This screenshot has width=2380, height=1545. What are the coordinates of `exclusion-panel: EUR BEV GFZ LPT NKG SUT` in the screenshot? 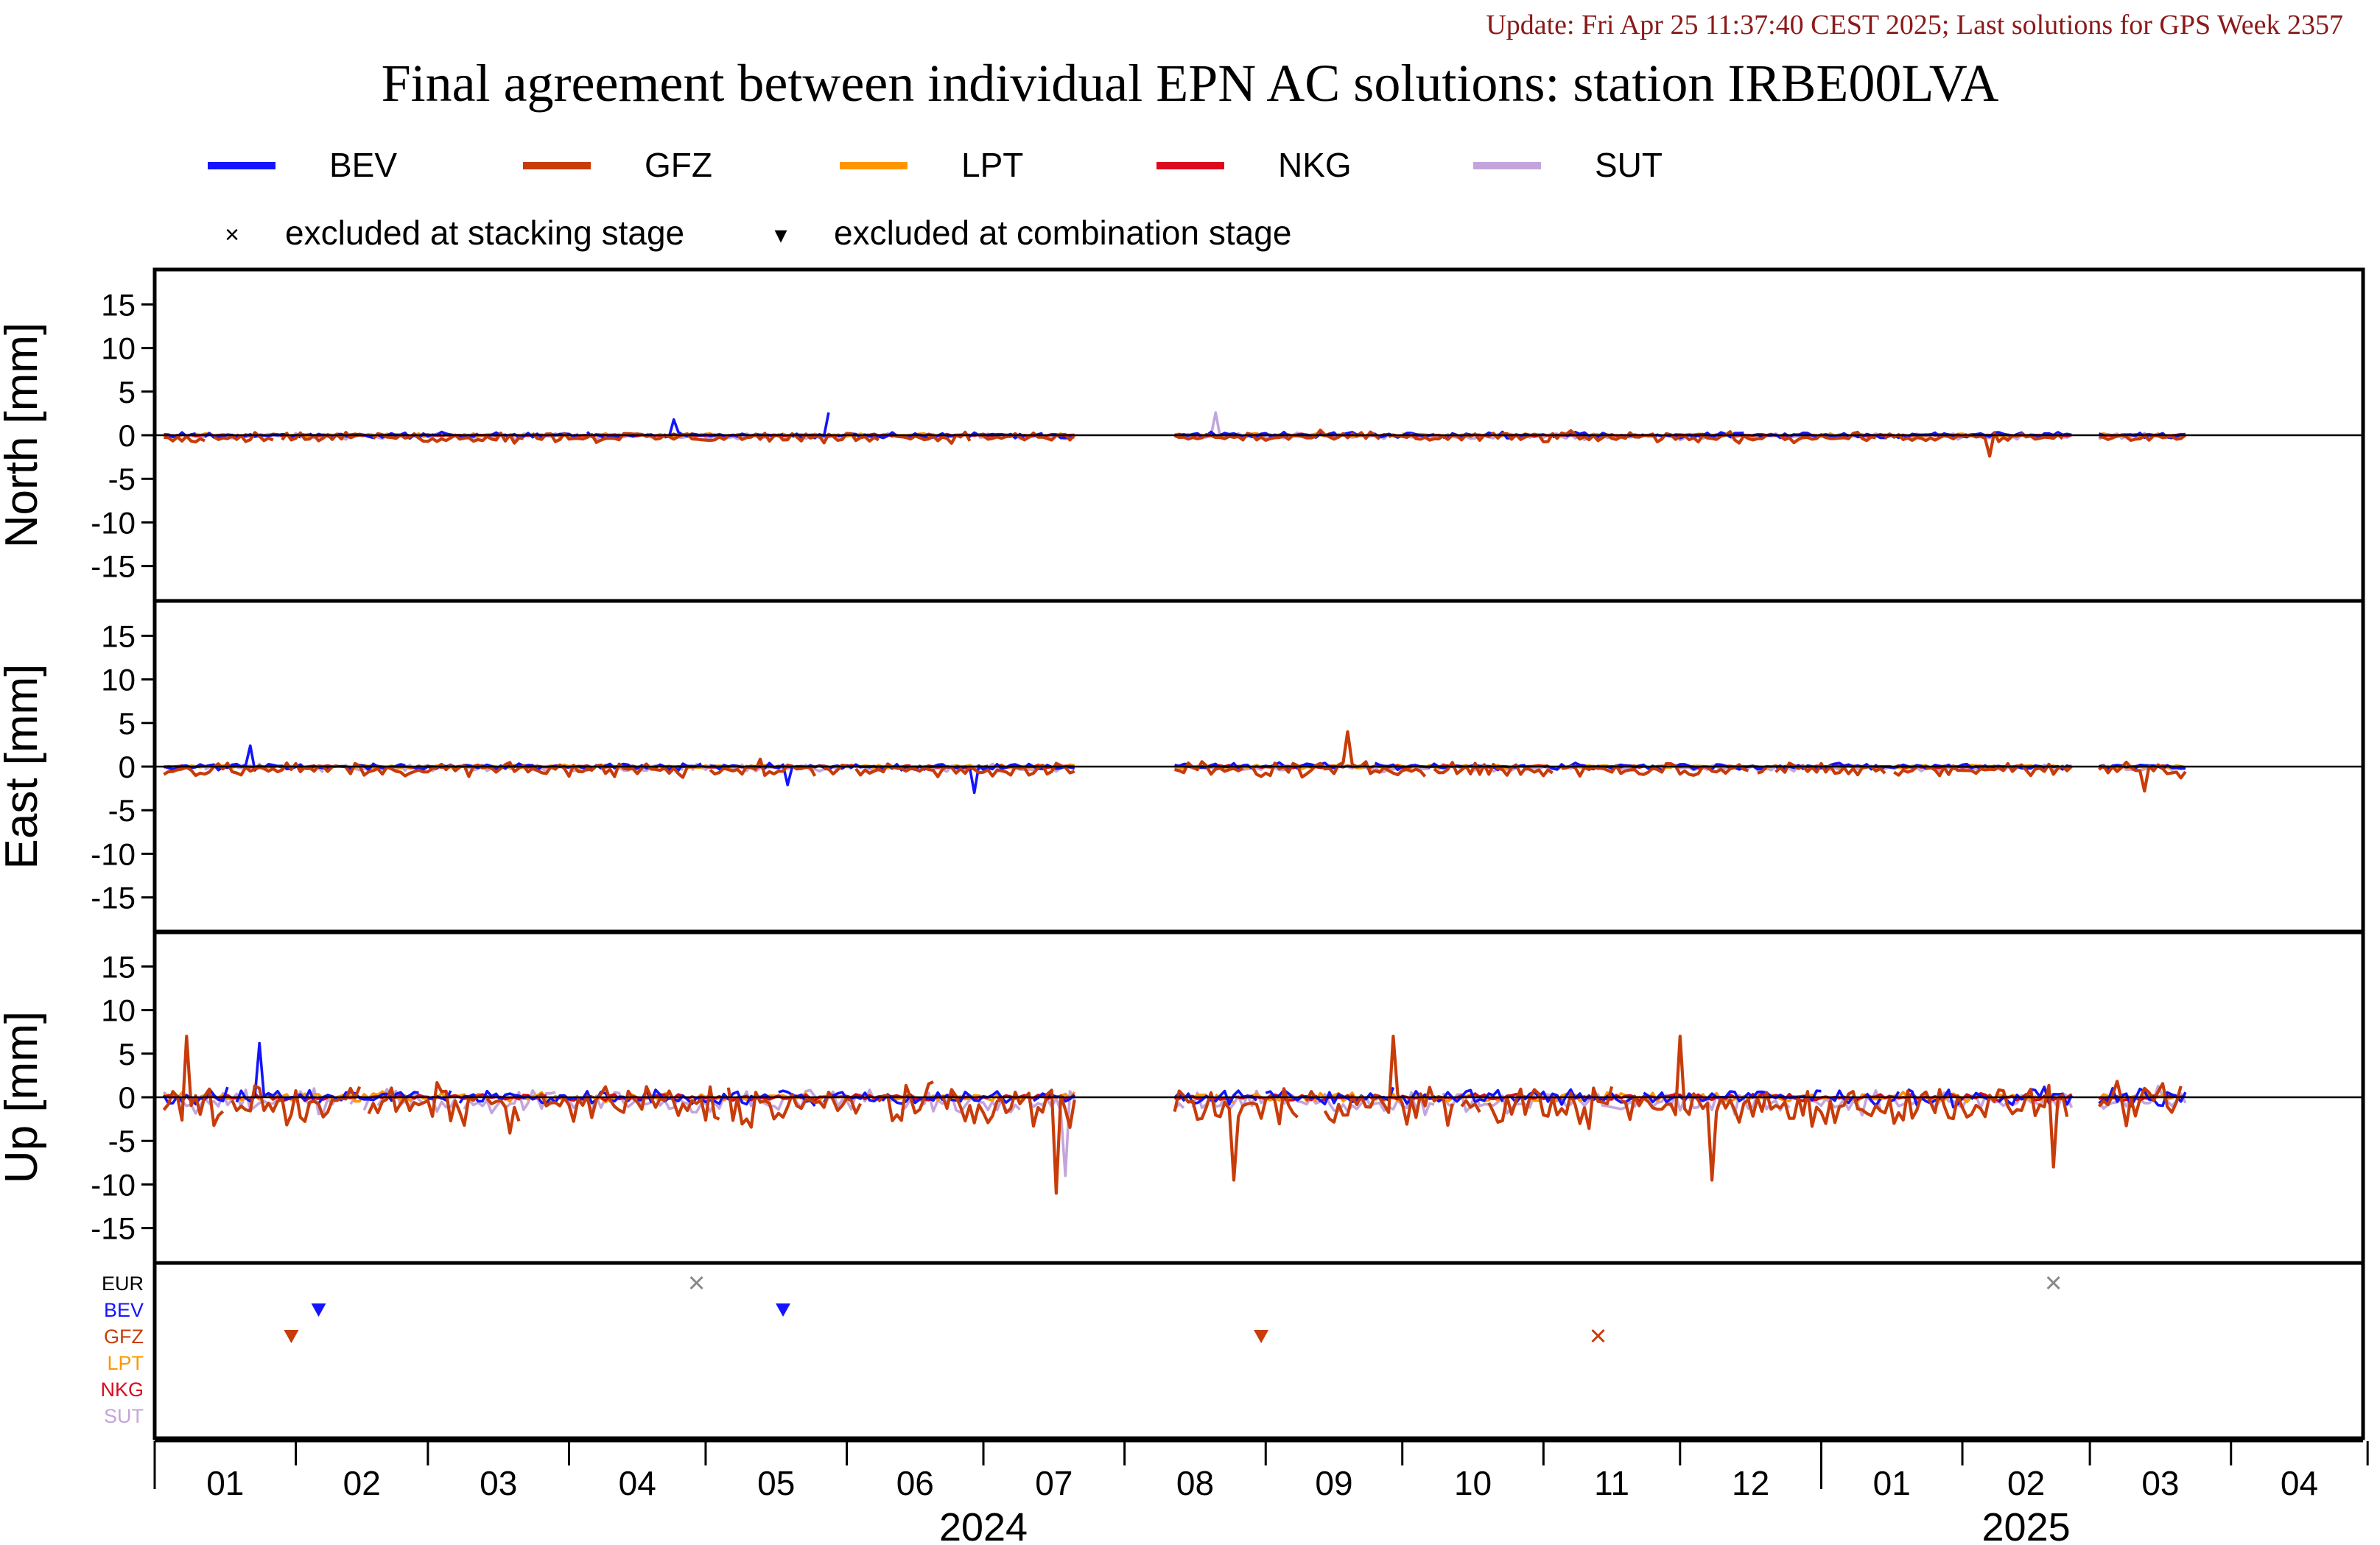 It's located at (1232, 1350).